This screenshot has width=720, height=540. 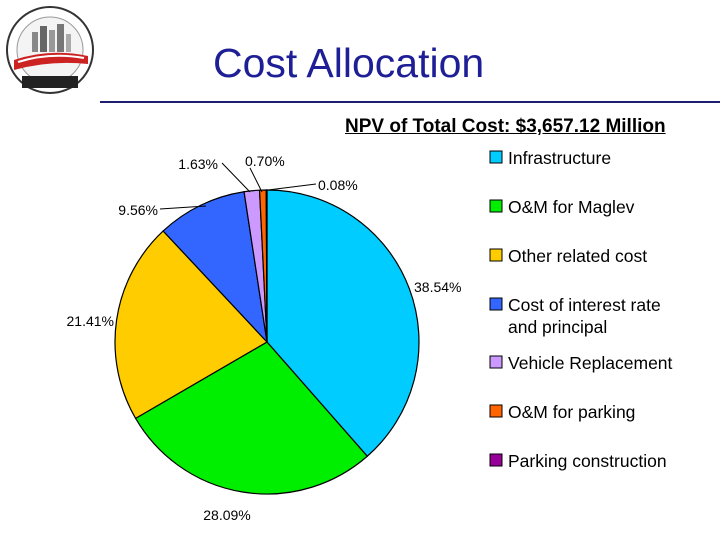 I want to click on leader-line-o-m-for-parking, so click(x=256, y=180).